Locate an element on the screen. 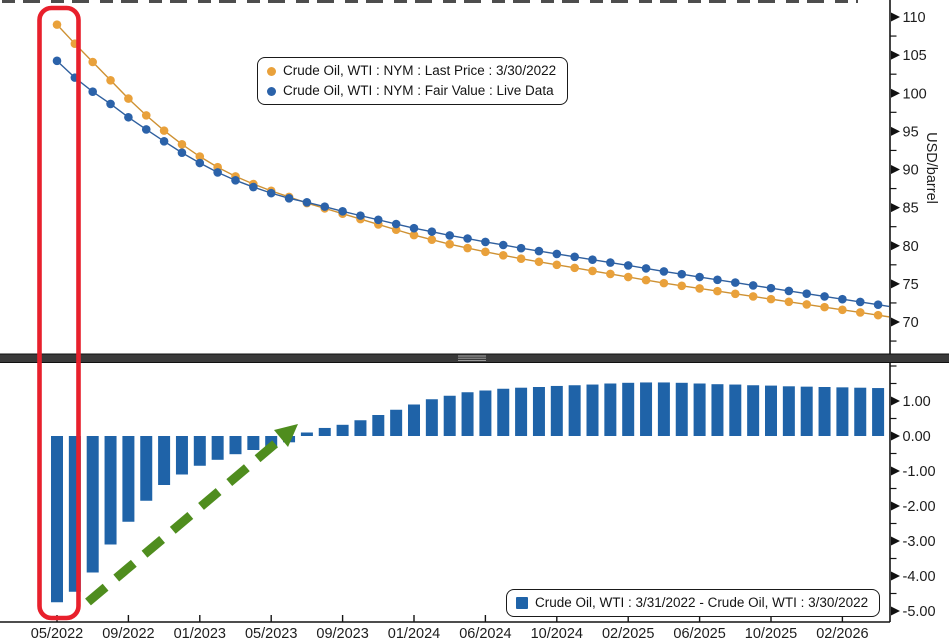 This screenshot has height=643, width=949. last-price-series-marker-icon is located at coordinates (271, 71).